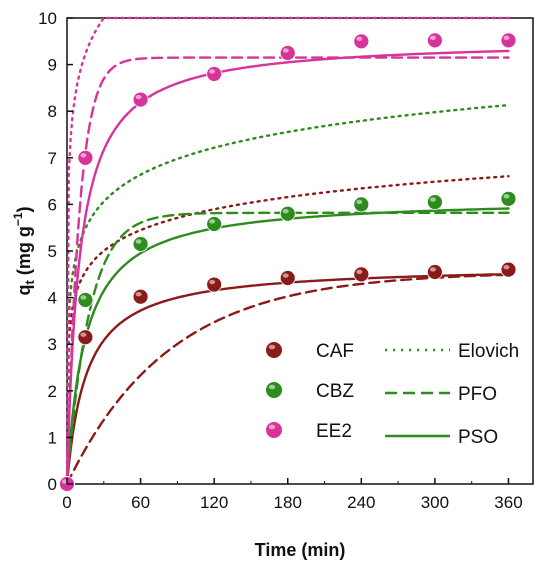 This screenshot has height=572, width=550. What do you see at coordinates (52, 344) in the screenshot?
I see `y-tick-label: 3` at bounding box center [52, 344].